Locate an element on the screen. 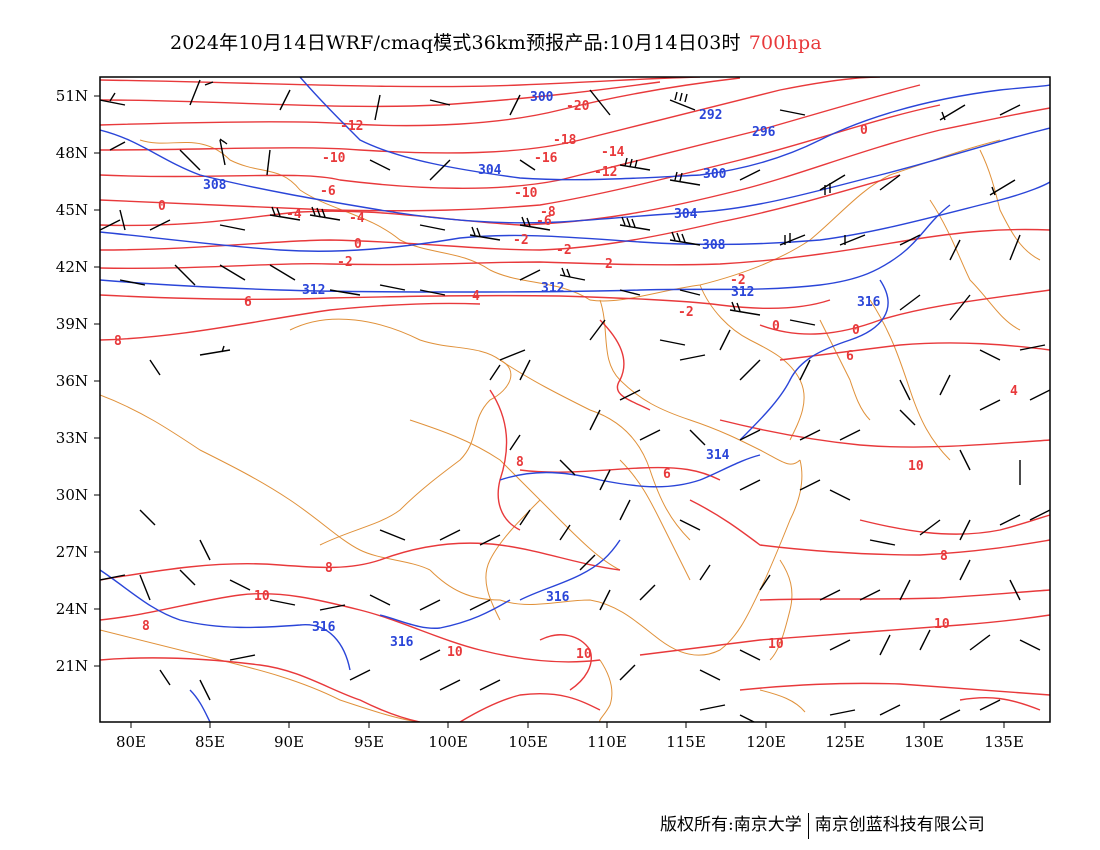  lat-label: 51N is located at coordinates (72, 96).